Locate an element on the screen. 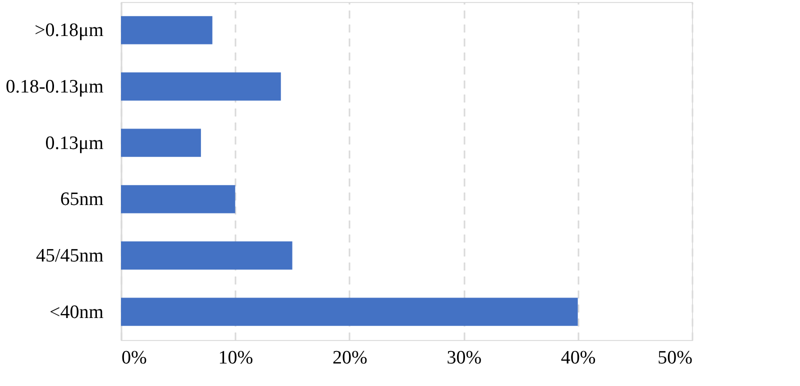 The height and width of the screenshot is (386, 800). x-tick-label: 50% is located at coordinates (675, 358).